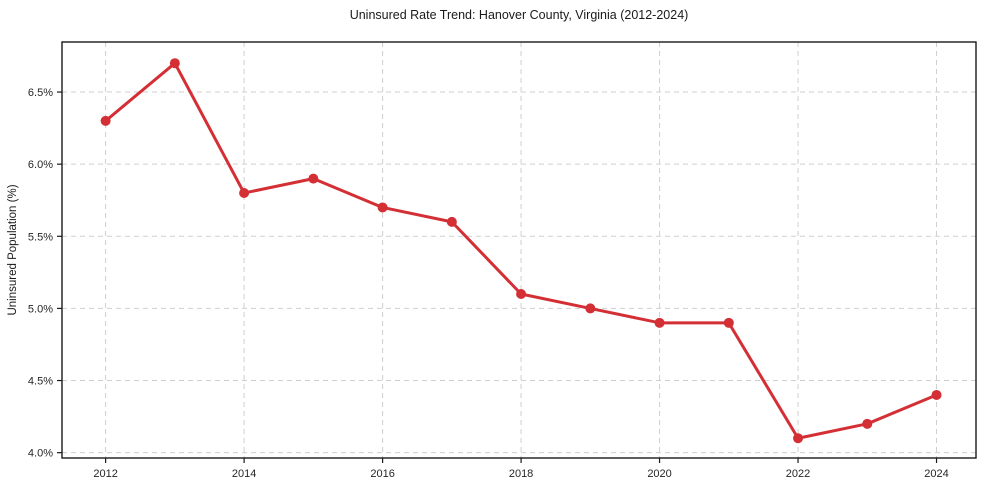 This screenshot has height=490, width=989. What do you see at coordinates (40, 93) in the screenshot?
I see `y-tick-label: 6.5%` at bounding box center [40, 93].